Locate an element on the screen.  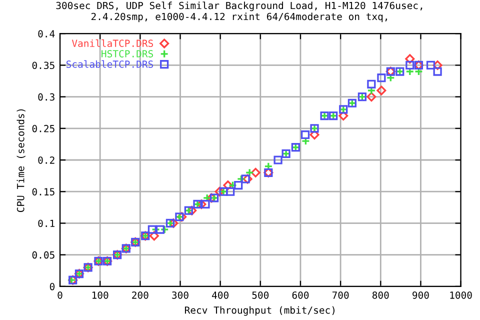
y-tick-label: 0.3 is located at coordinates (46, 97).